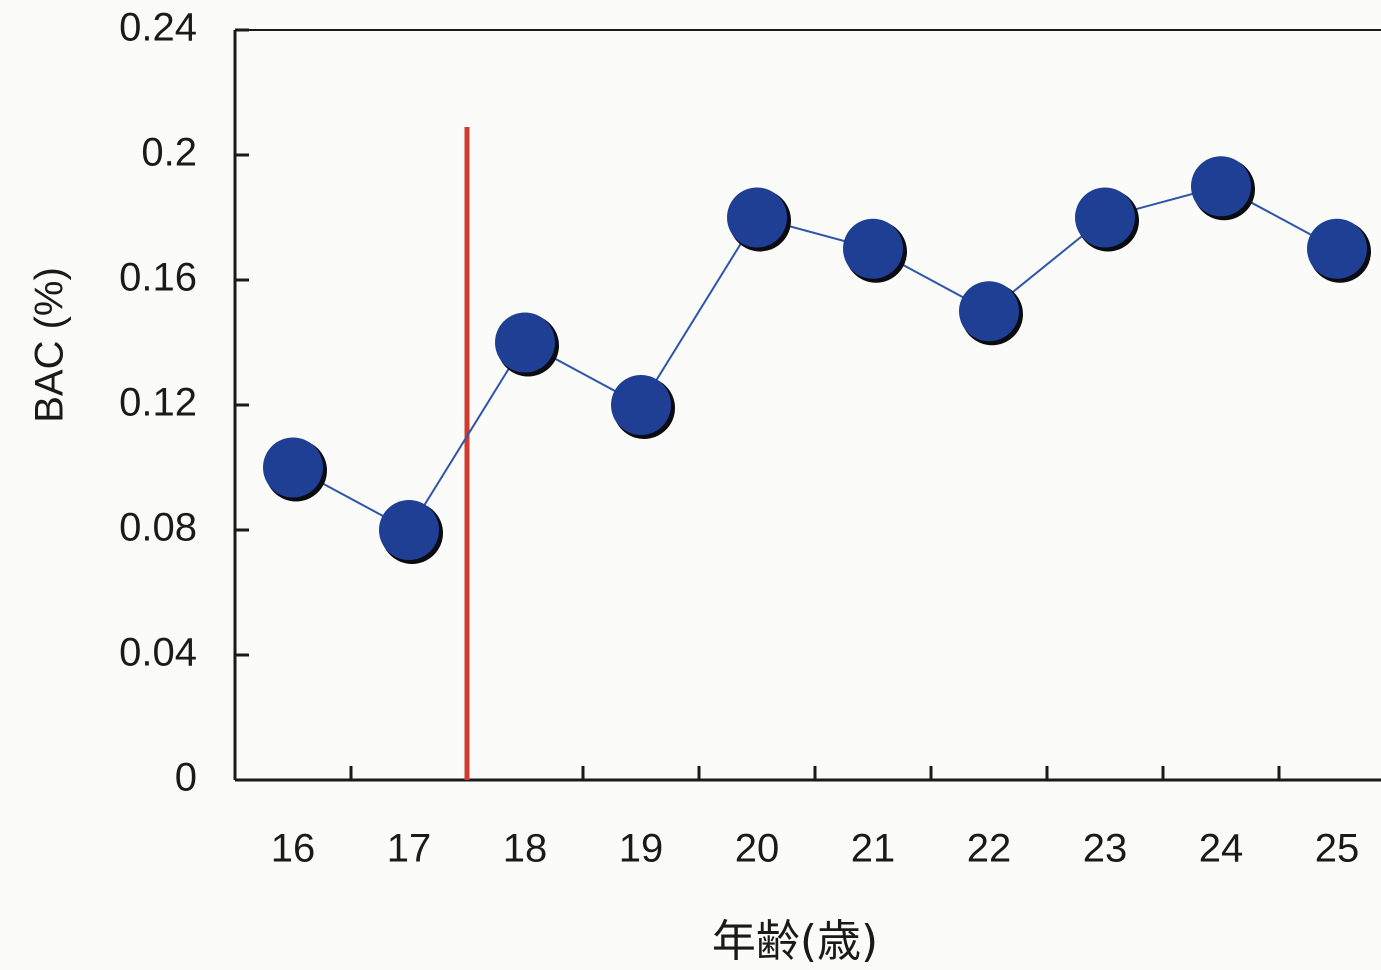  Describe the element at coordinates (293, 849) in the screenshot. I see `x-tick-label: 16` at that location.